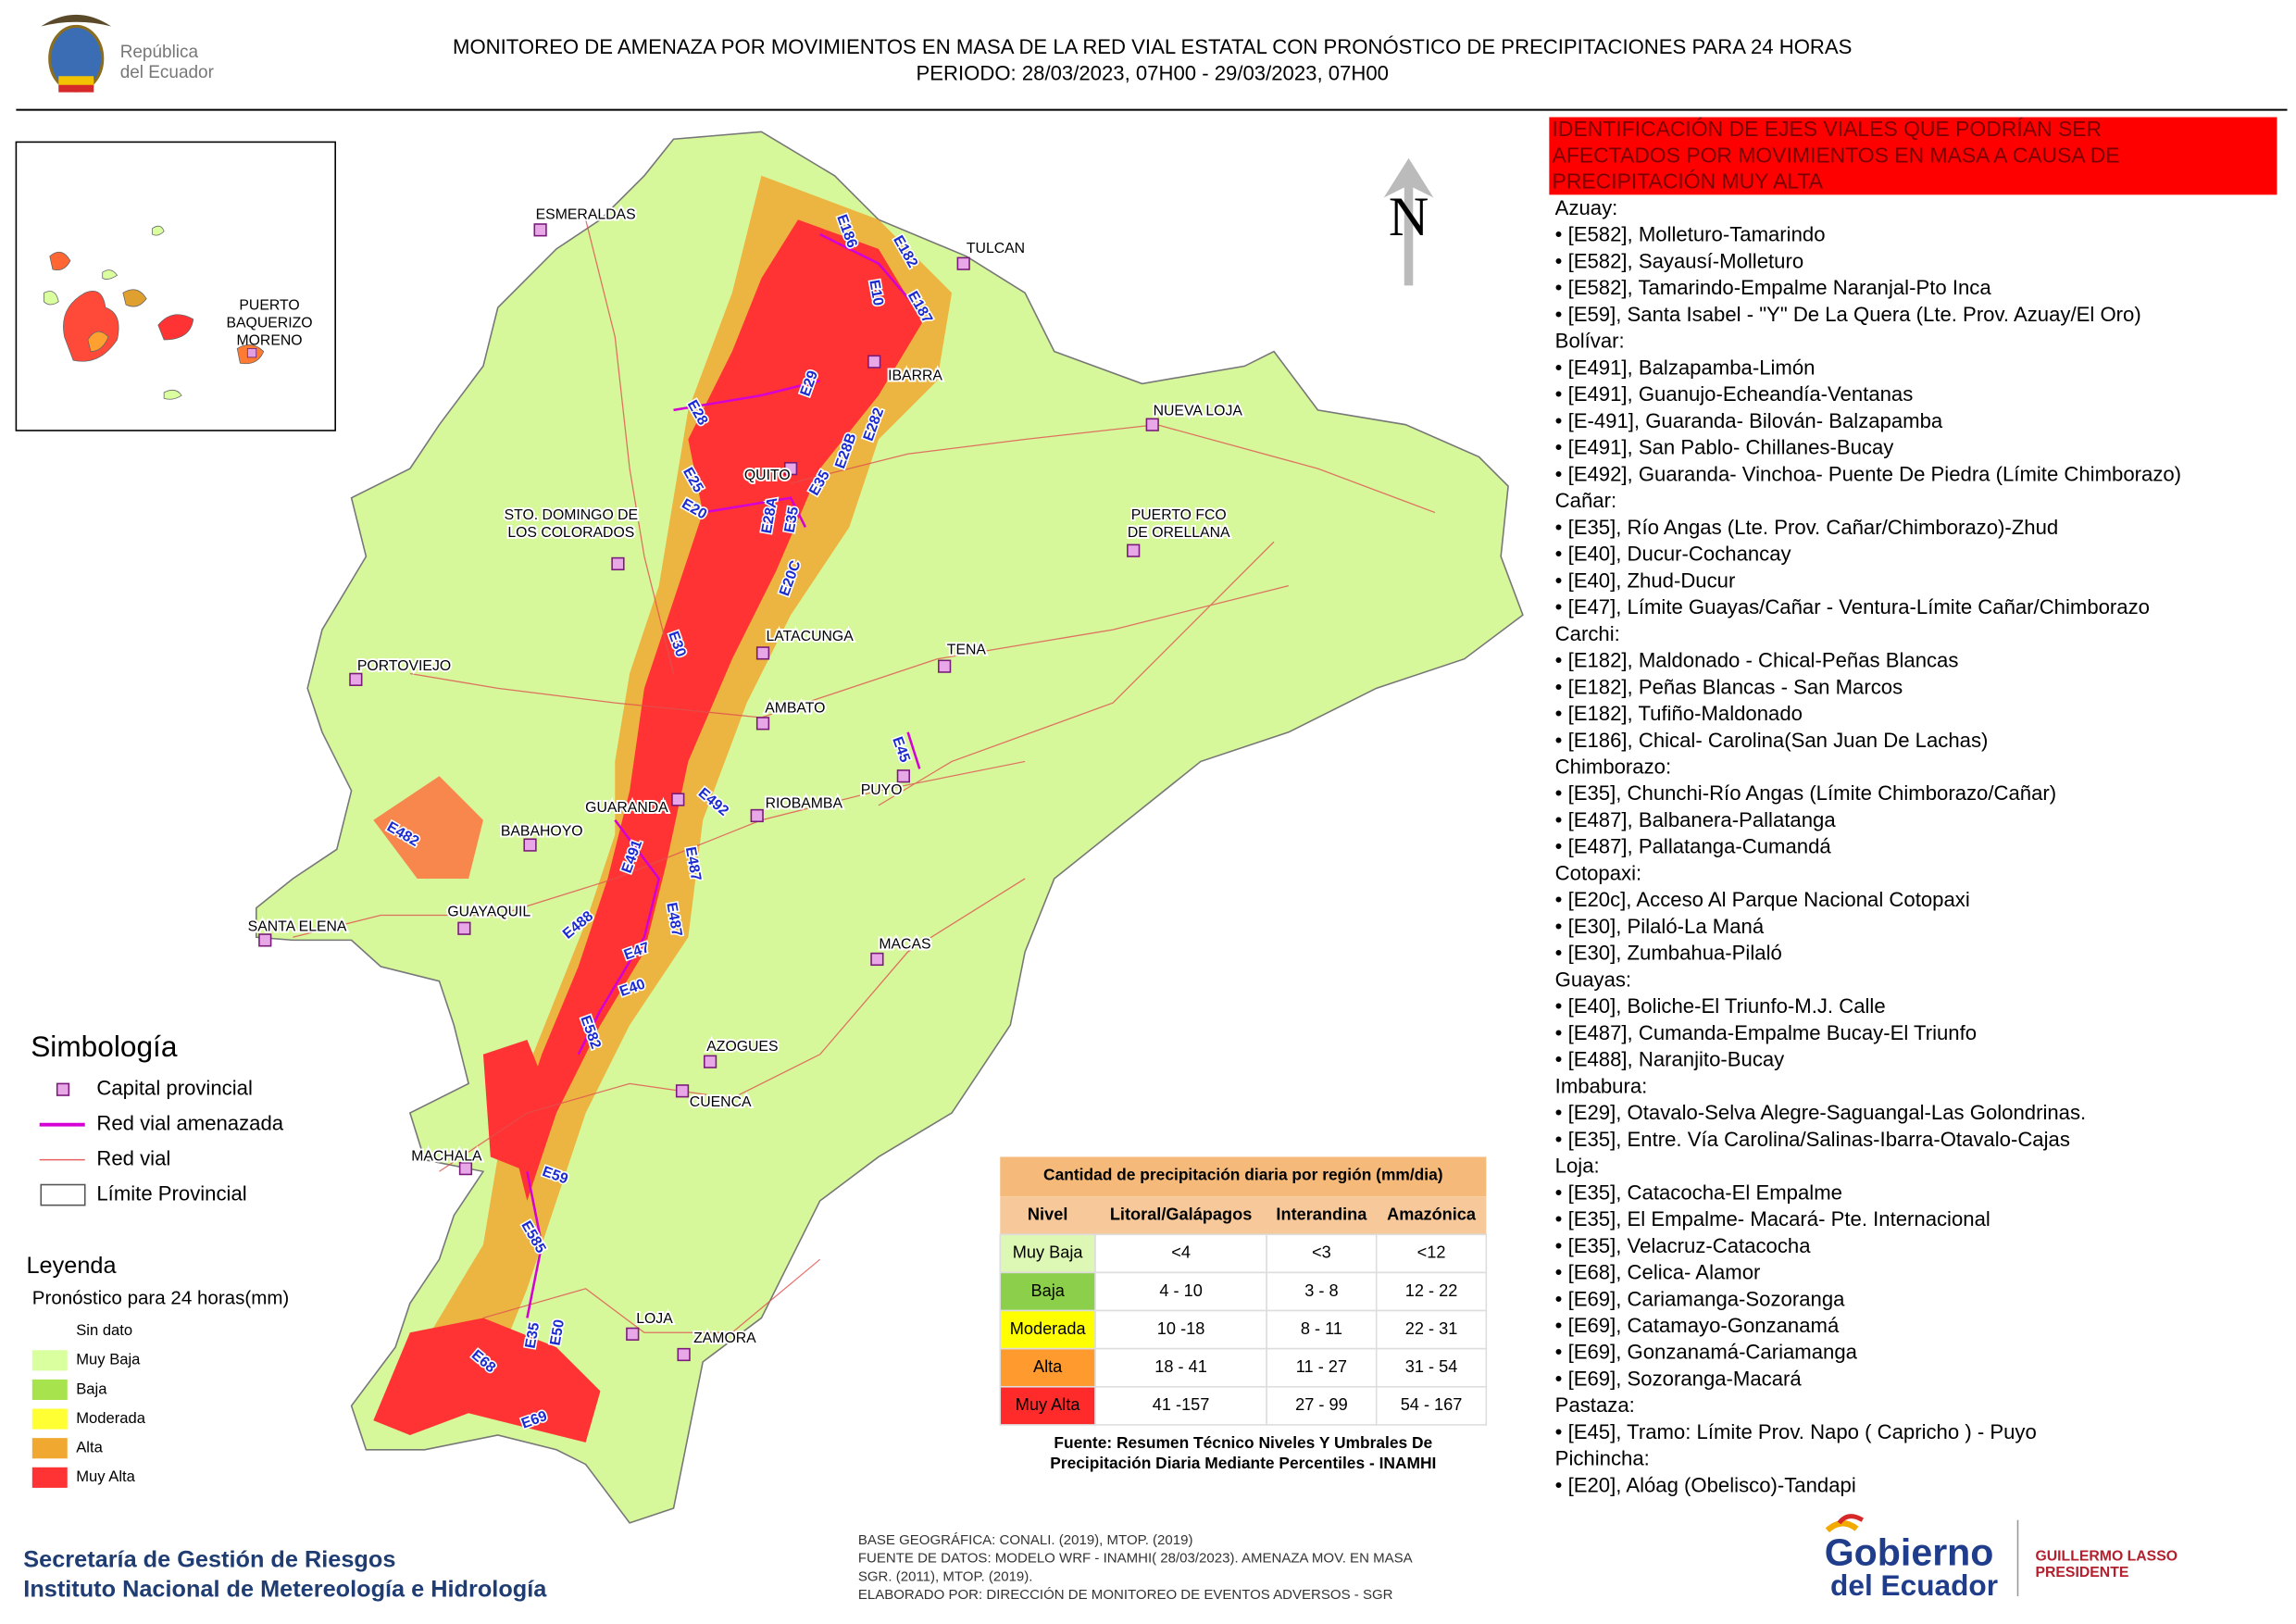 The height and width of the screenshot is (1624, 2296). What do you see at coordinates (76, 53) in the screenshot?
I see `coat-of-arms` at bounding box center [76, 53].